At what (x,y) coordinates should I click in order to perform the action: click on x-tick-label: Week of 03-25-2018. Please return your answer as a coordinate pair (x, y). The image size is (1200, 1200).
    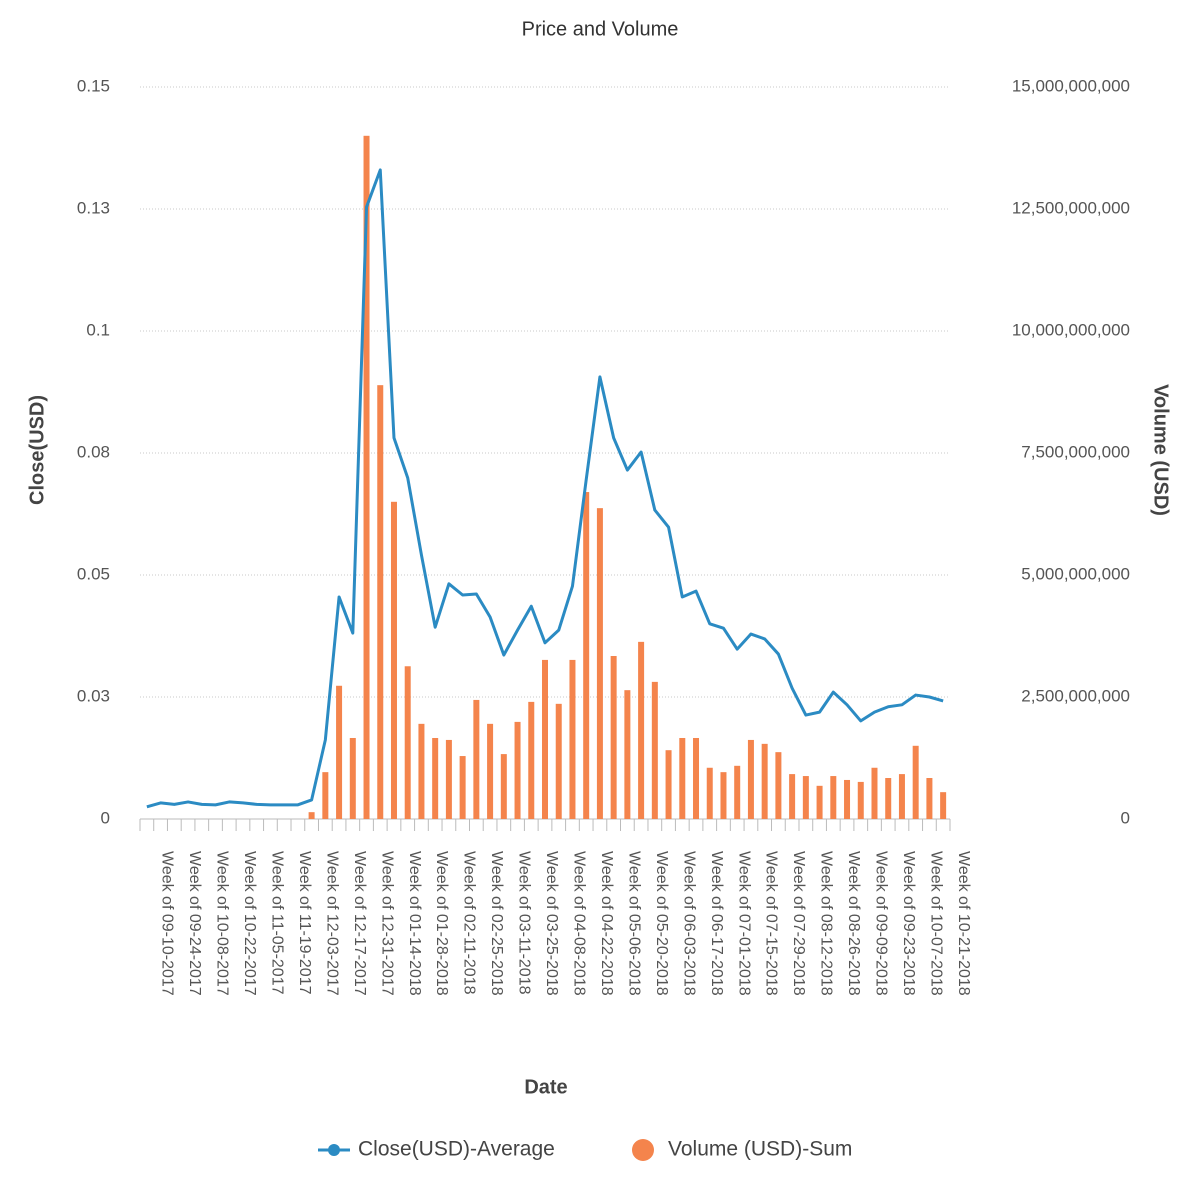
    Looking at the image, I should click on (551, 923).